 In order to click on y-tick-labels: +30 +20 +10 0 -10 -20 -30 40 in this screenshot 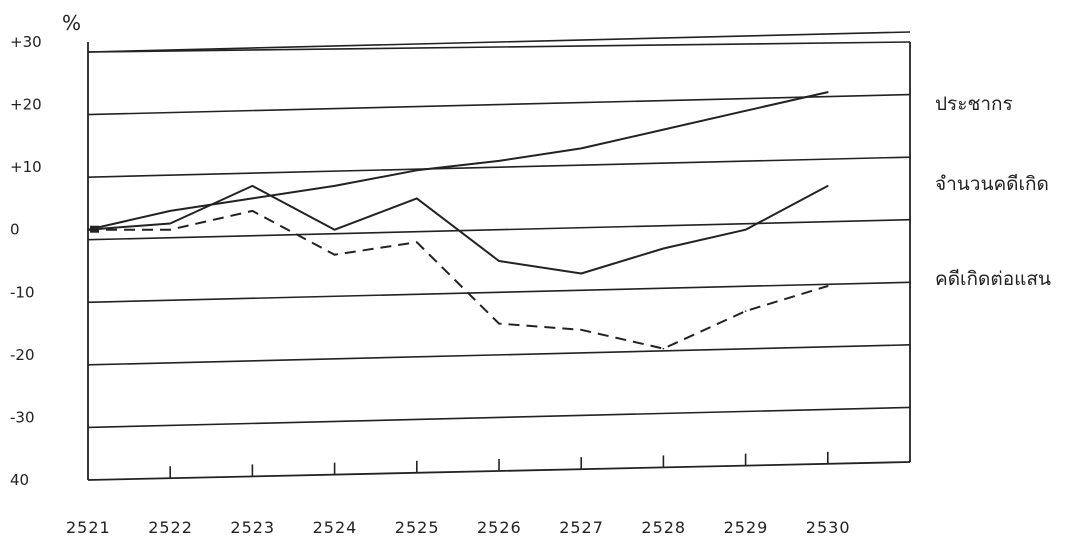, I will do `click(26, 261)`.